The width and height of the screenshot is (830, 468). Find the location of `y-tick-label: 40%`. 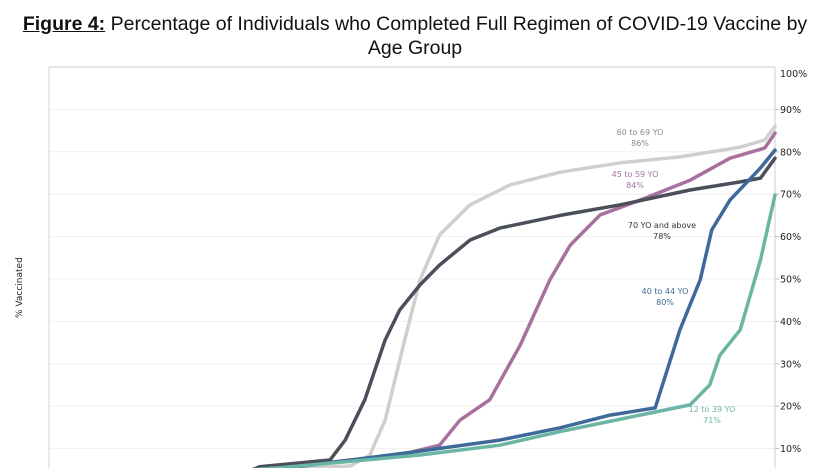

y-tick-label: 40% is located at coordinates (790, 322).